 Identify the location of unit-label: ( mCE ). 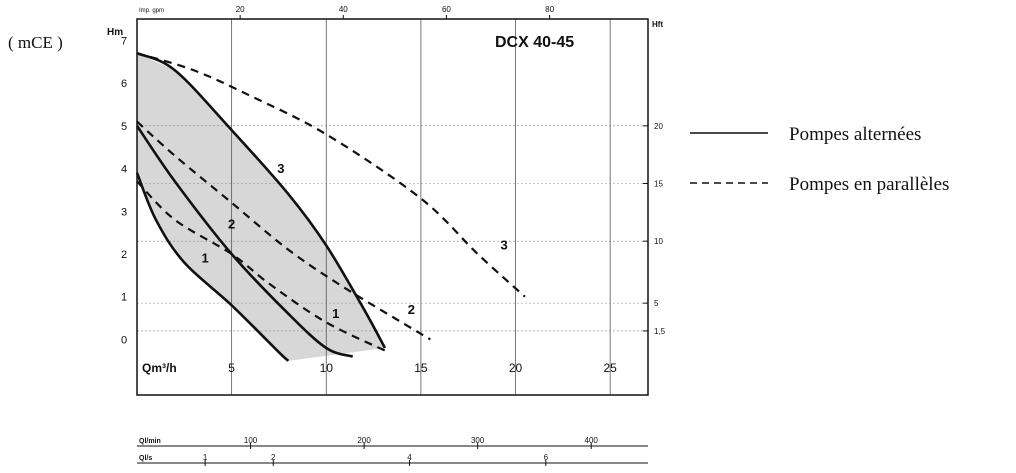
(35, 42).